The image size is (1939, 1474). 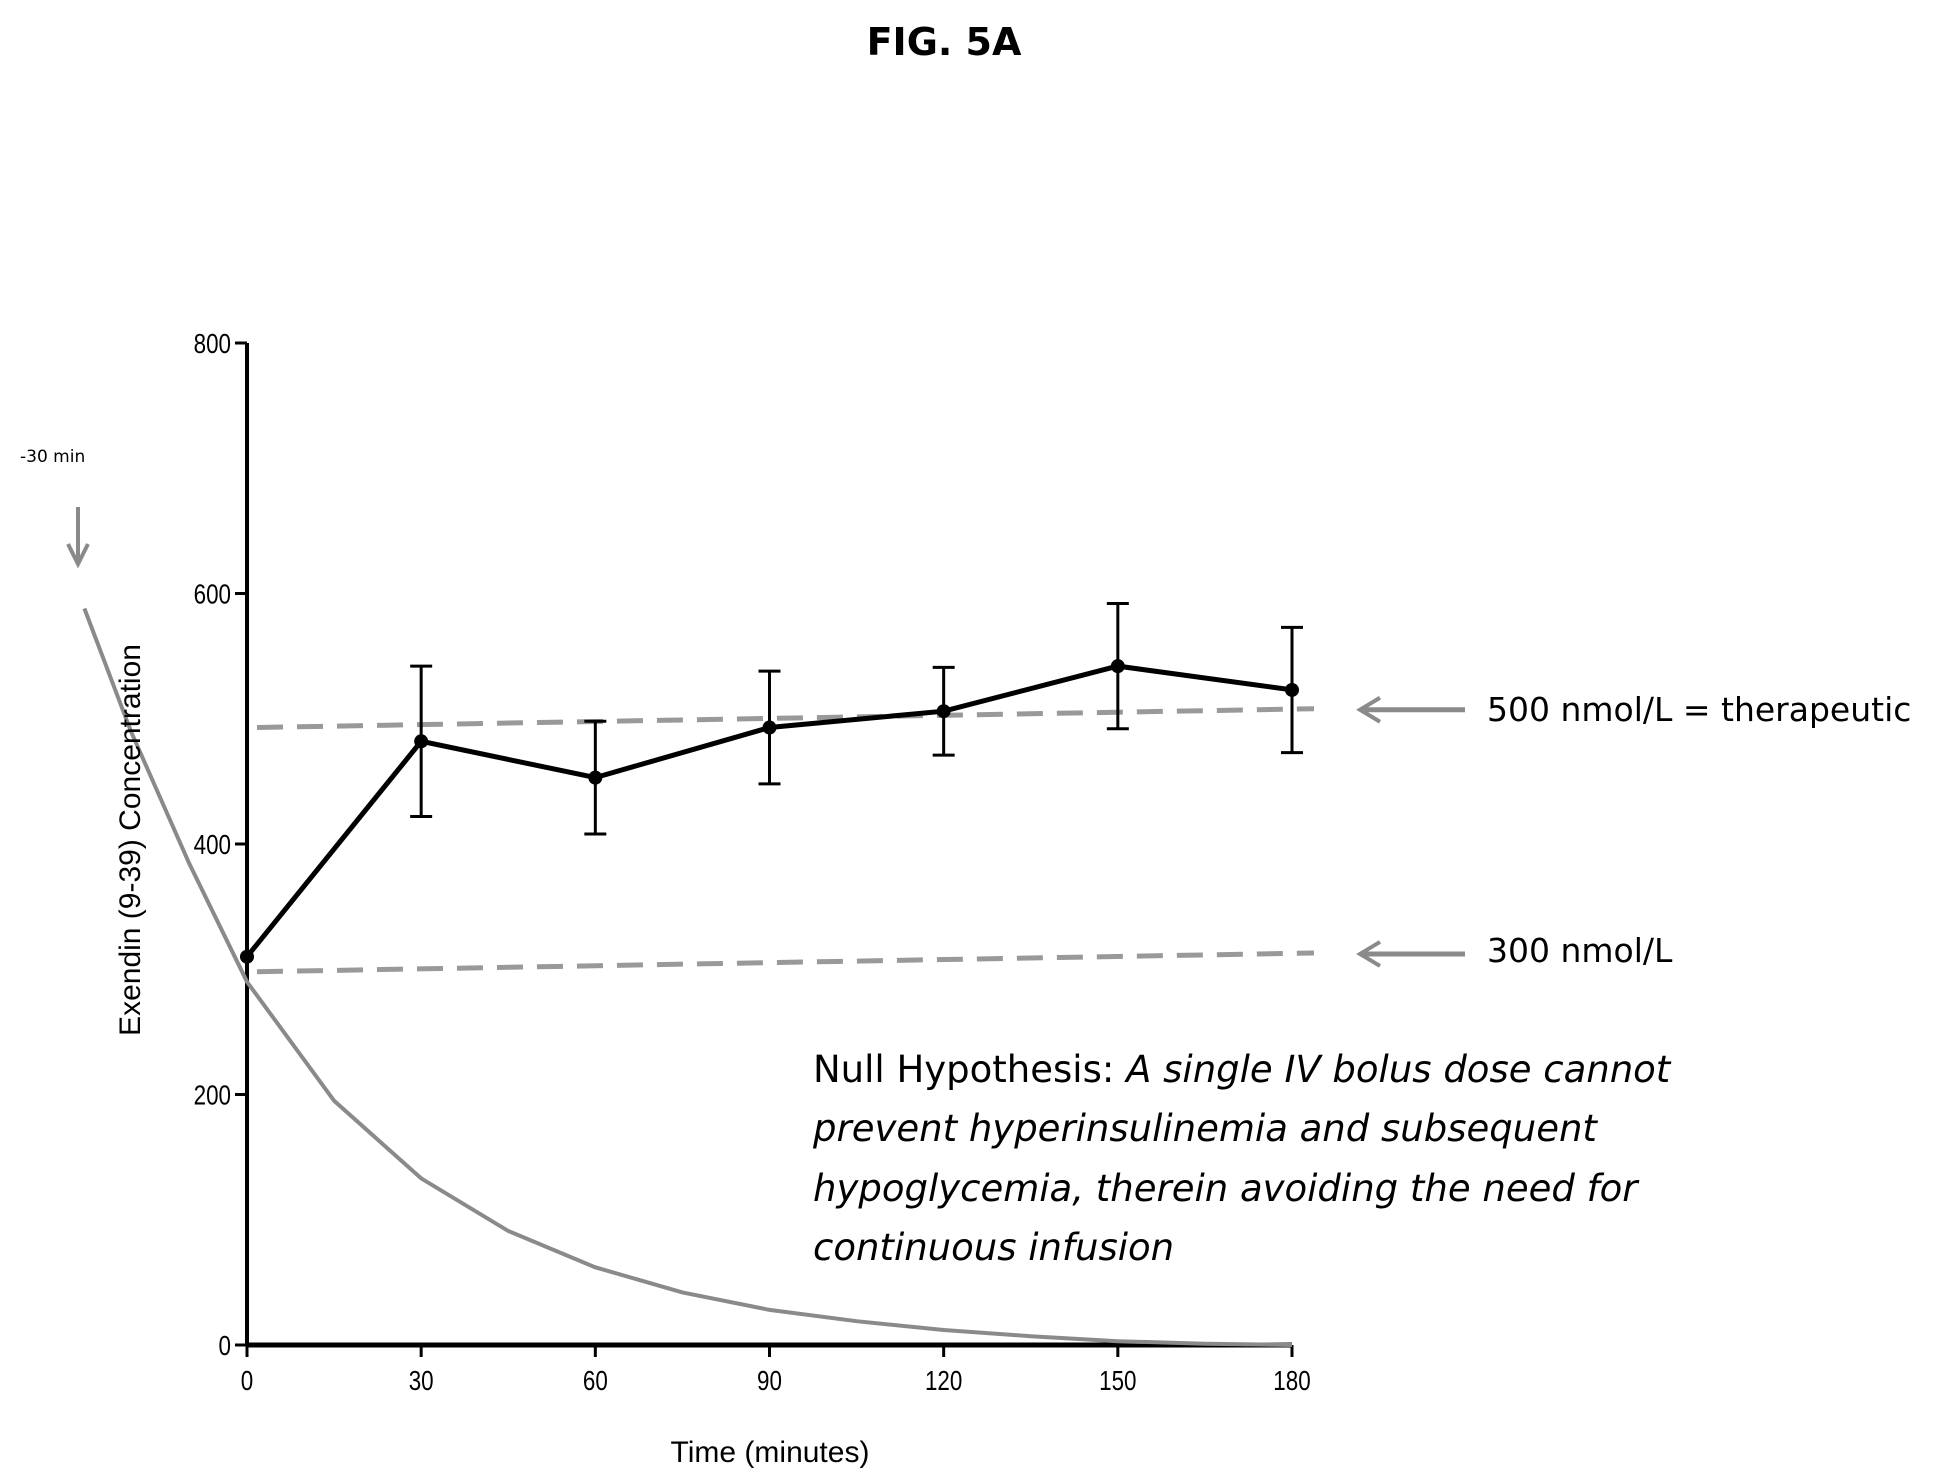 What do you see at coordinates (943, 1381) in the screenshot?
I see `x-tick-label-120: 120` at bounding box center [943, 1381].